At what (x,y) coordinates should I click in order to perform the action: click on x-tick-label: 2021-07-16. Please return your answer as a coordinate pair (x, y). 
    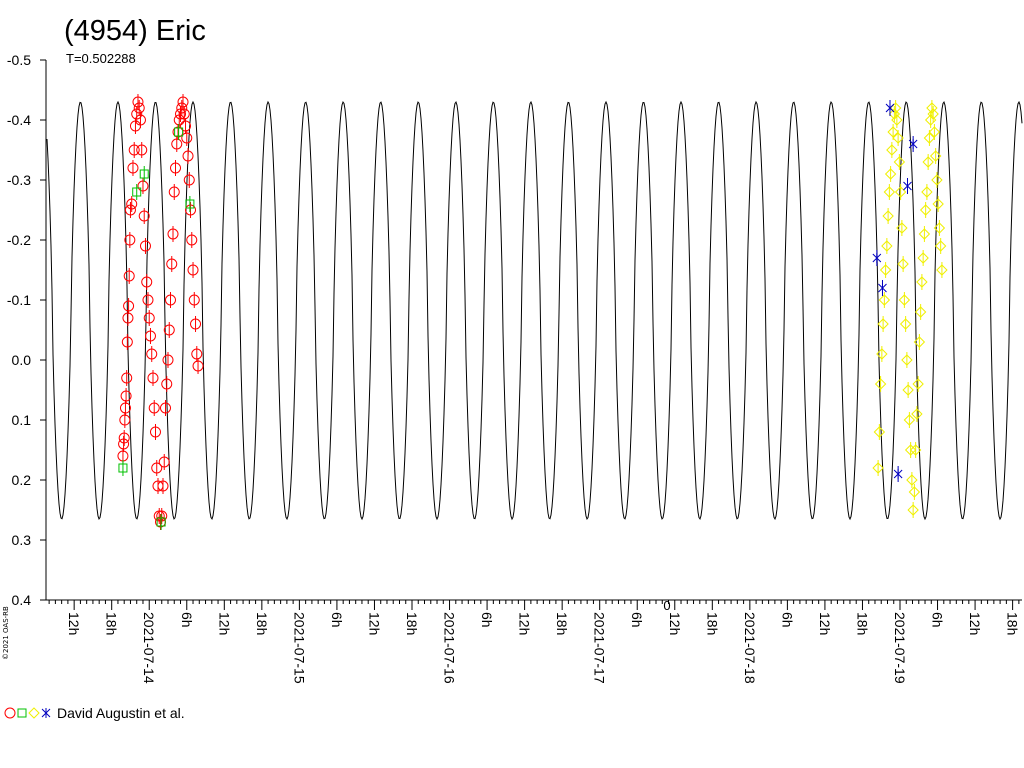
    Looking at the image, I should click on (450, 648).